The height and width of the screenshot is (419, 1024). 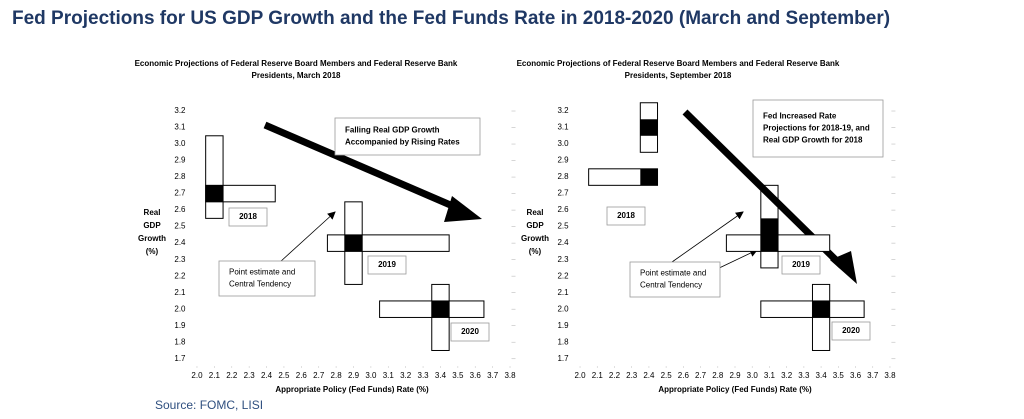 I want to click on x-tick-label: 3.3, so click(x=424, y=375).